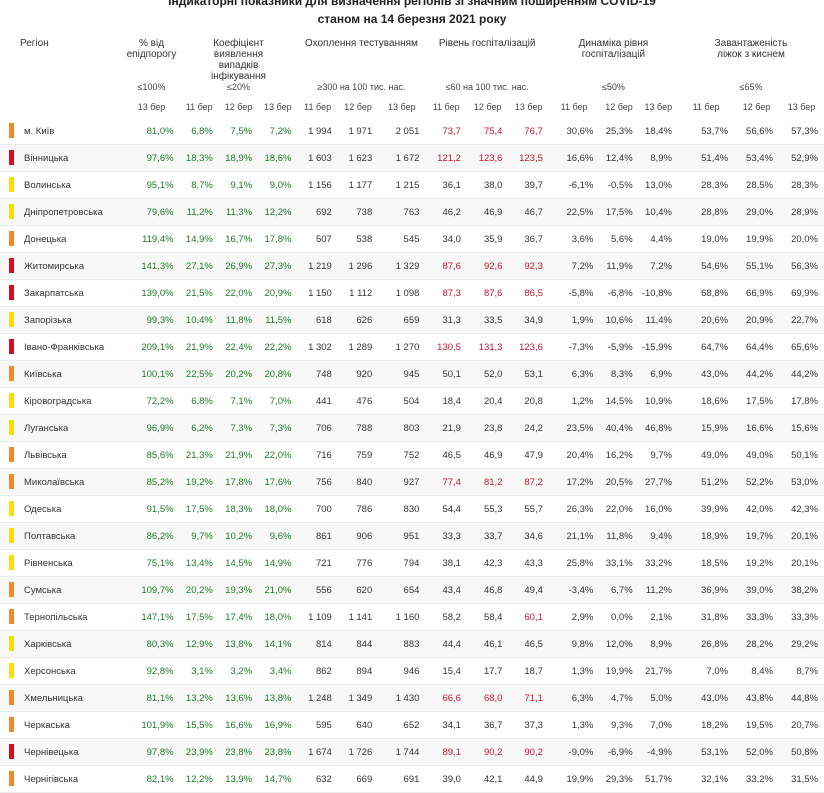 This screenshot has width=824, height=793. Describe the element at coordinates (706, 428) in the screenshot. I see `oxygen-value: 15,9%` at that location.